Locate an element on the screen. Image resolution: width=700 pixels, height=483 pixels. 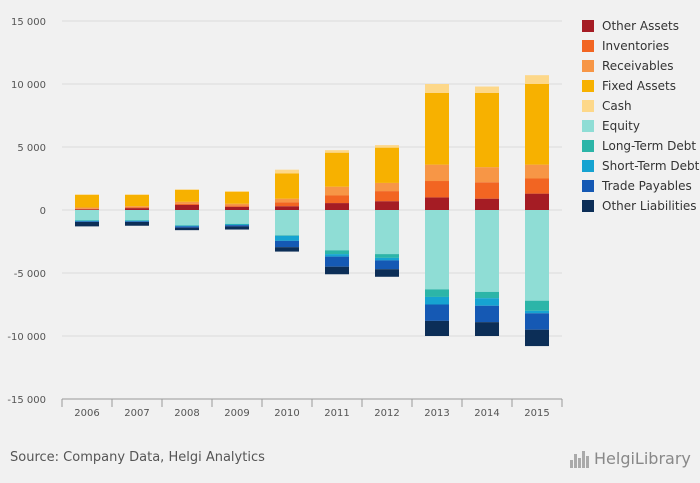
x-tick-label: 2007 is located at coordinates (136, 413).